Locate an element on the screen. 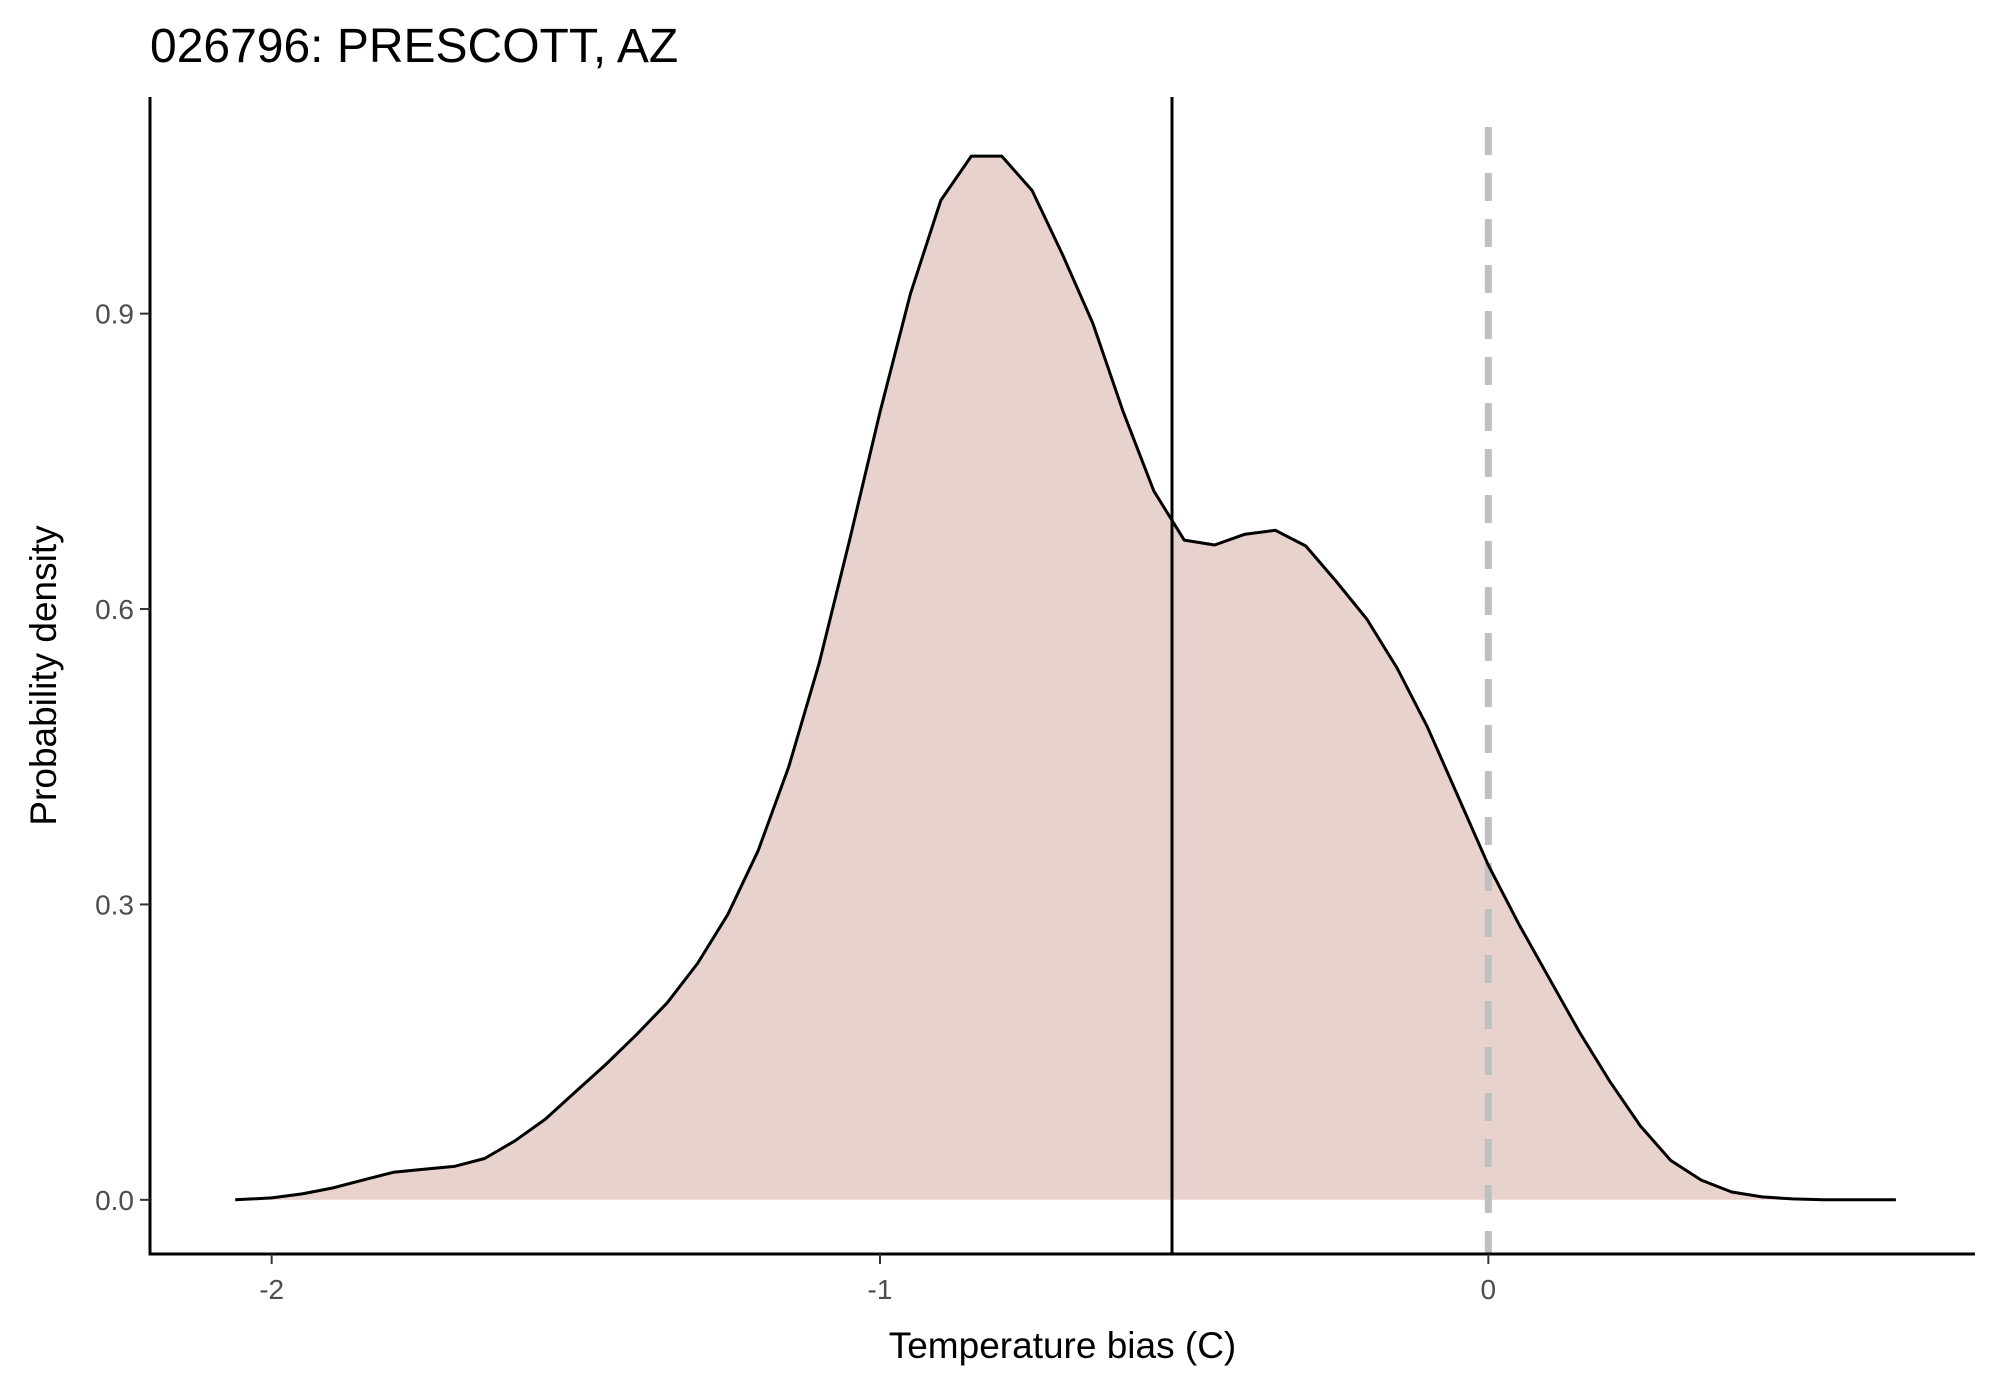 The height and width of the screenshot is (1384, 1990). y-tick-label: 0.6 is located at coordinates (114, 609).